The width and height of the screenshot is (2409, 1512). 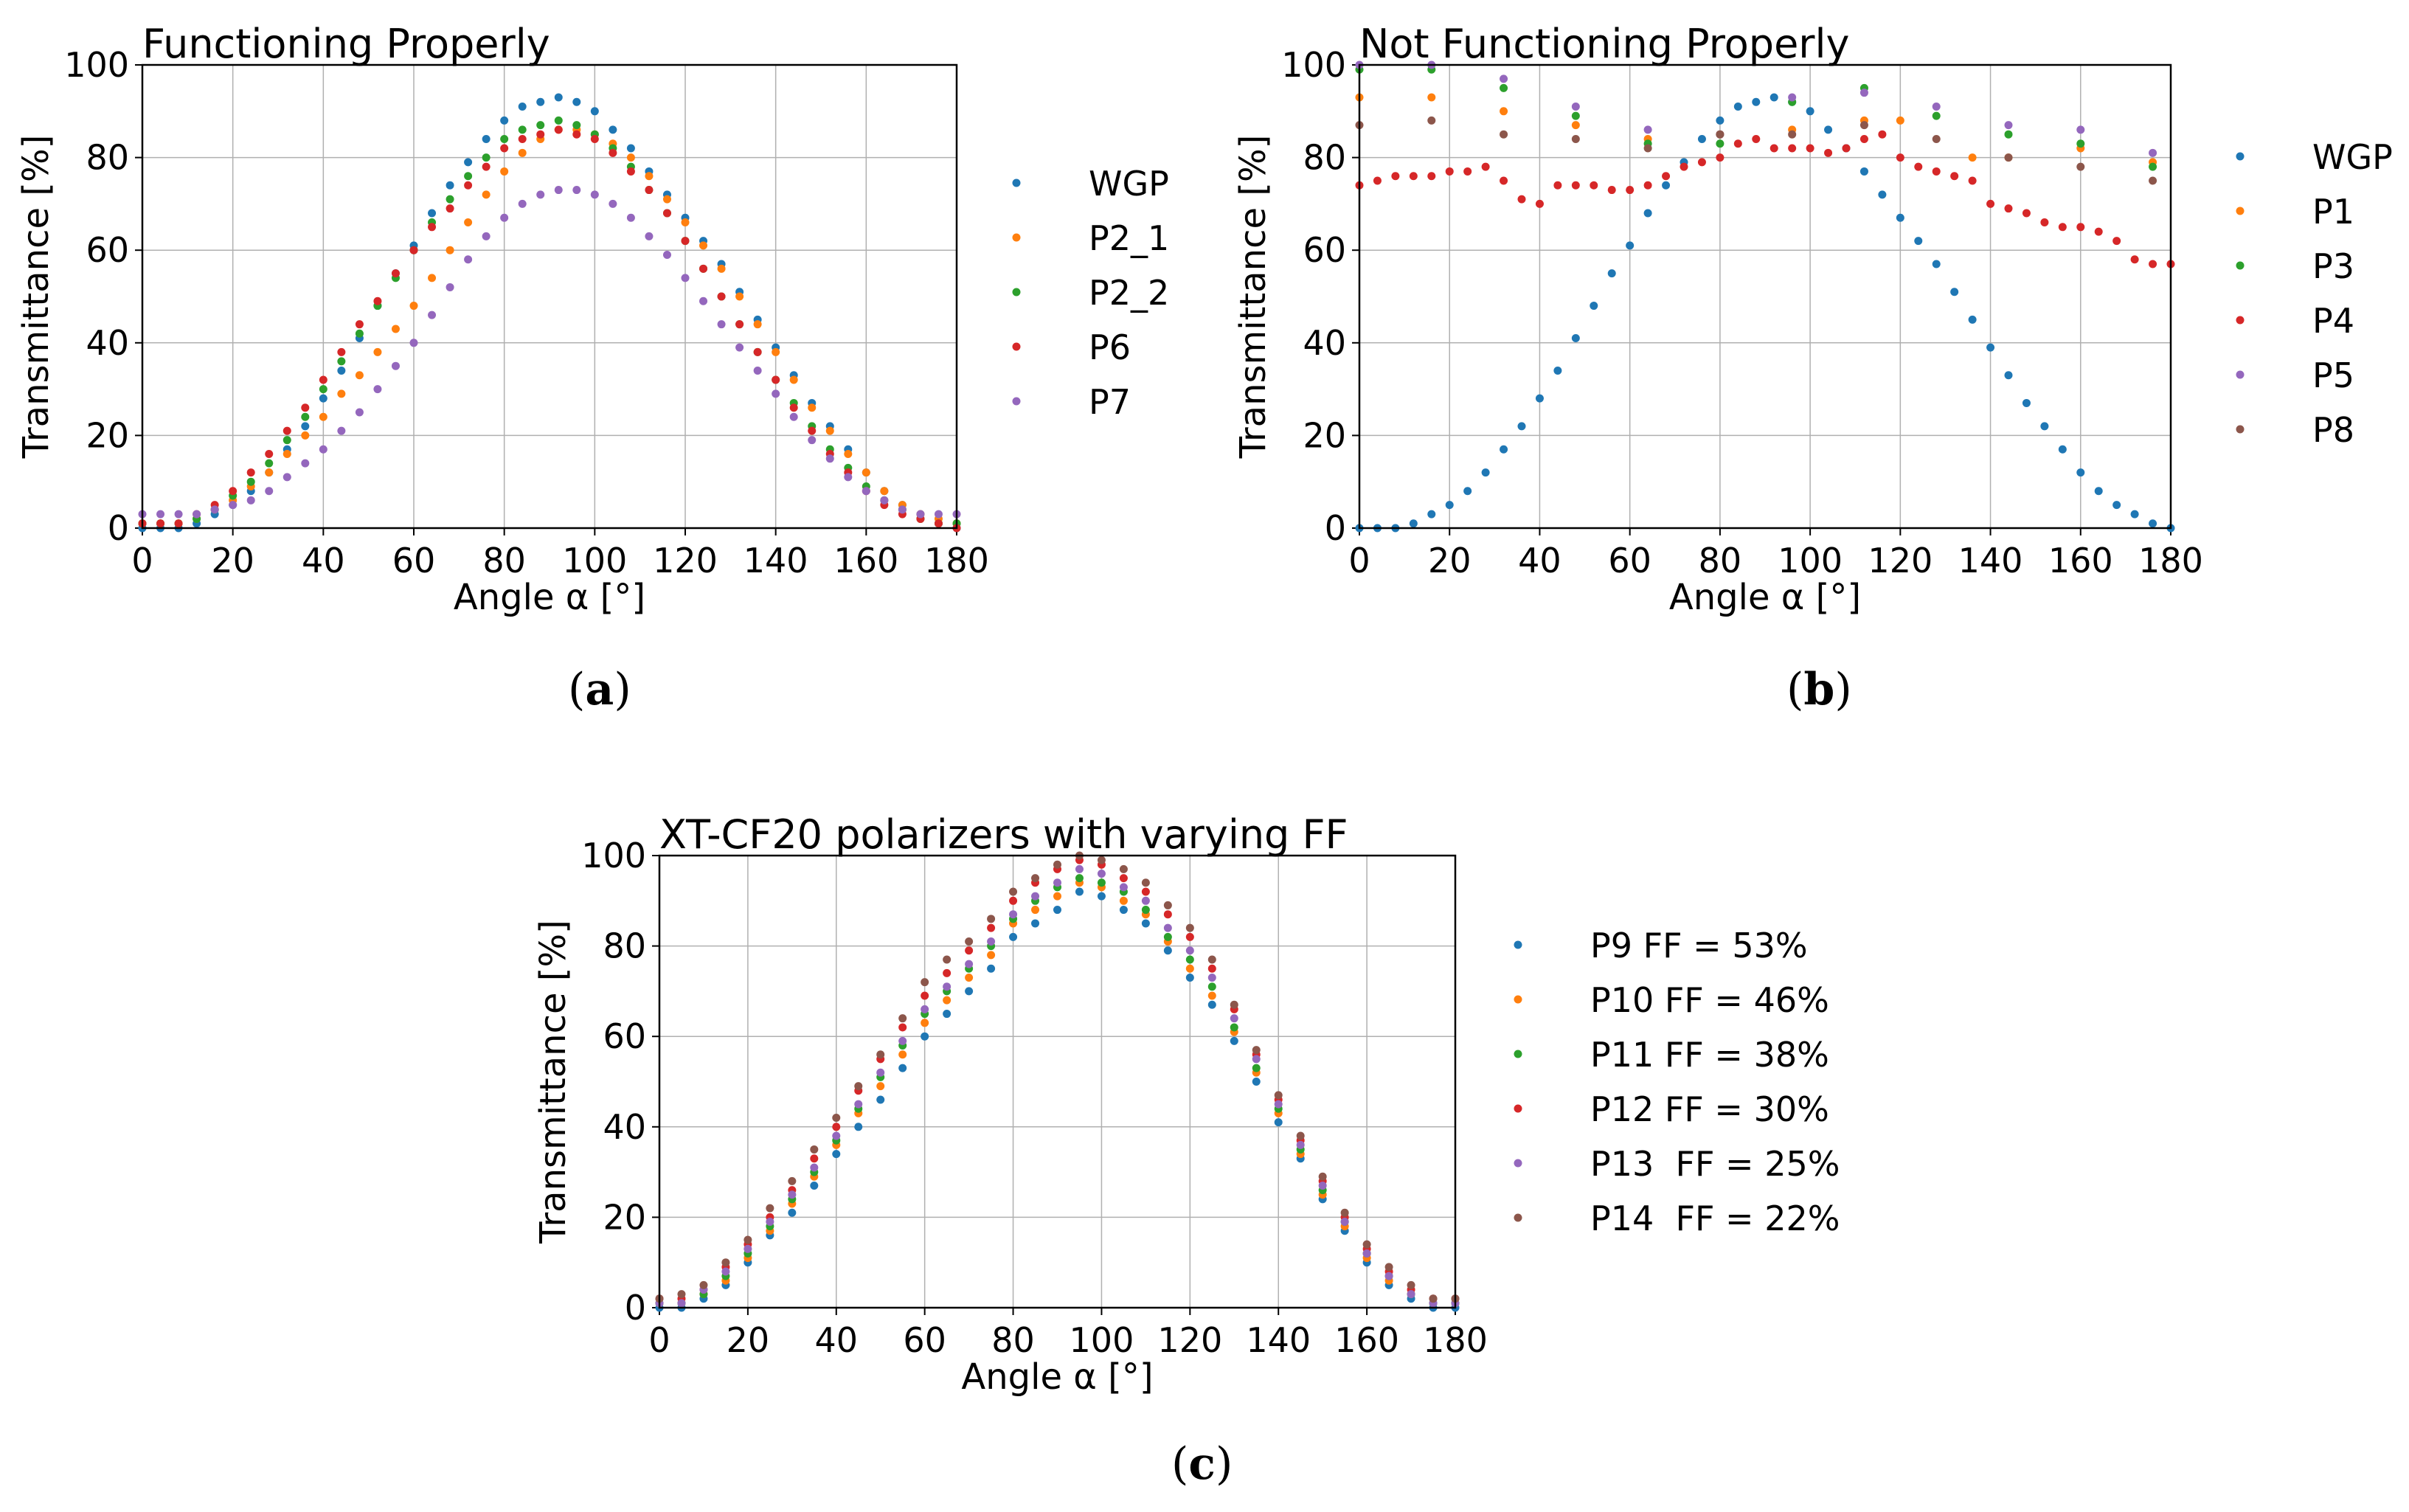 I want to click on series-P6, so click(x=549, y=329).